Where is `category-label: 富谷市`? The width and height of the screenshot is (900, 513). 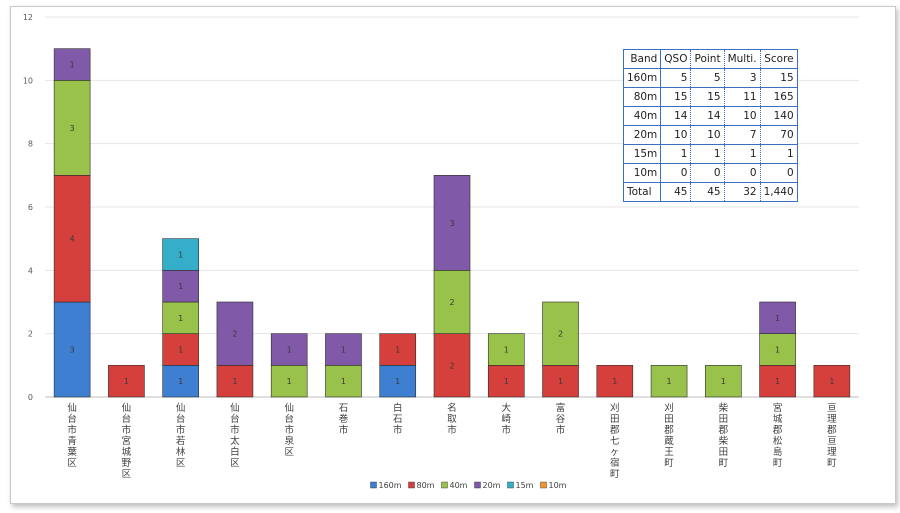 category-label: 富谷市 is located at coordinates (561, 419).